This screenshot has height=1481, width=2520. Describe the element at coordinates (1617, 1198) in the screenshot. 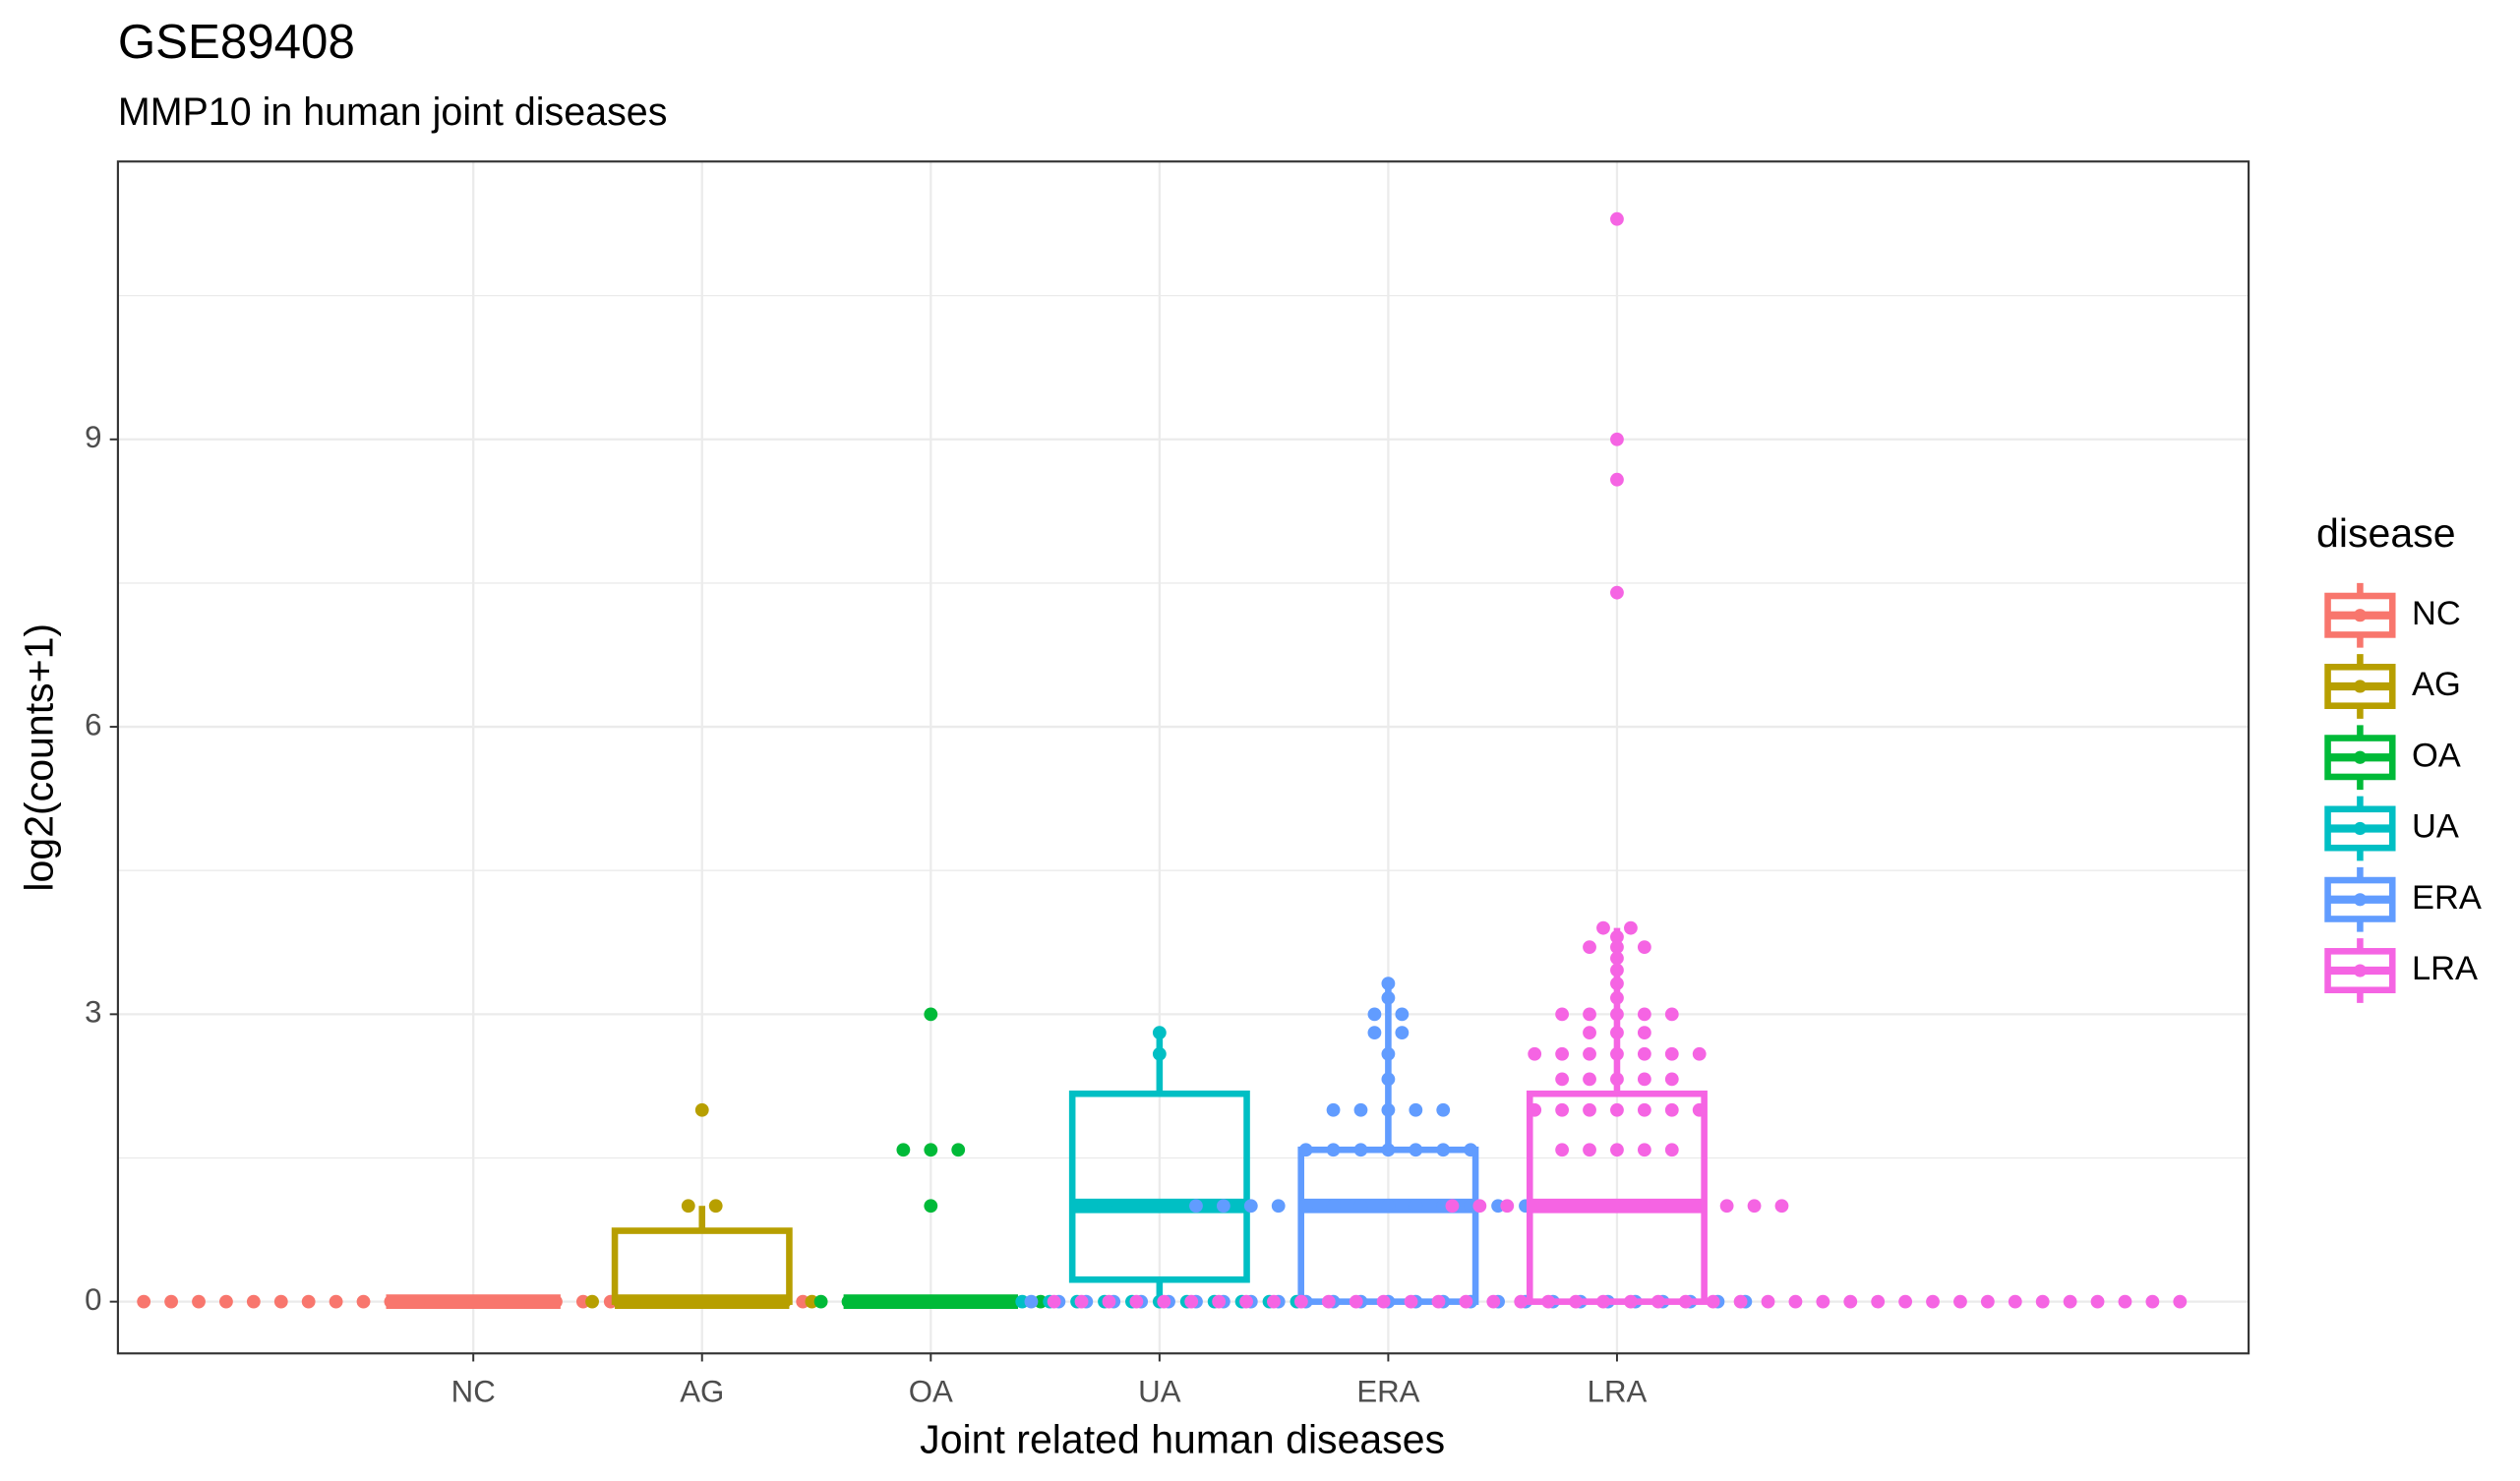

I see `box` at that location.